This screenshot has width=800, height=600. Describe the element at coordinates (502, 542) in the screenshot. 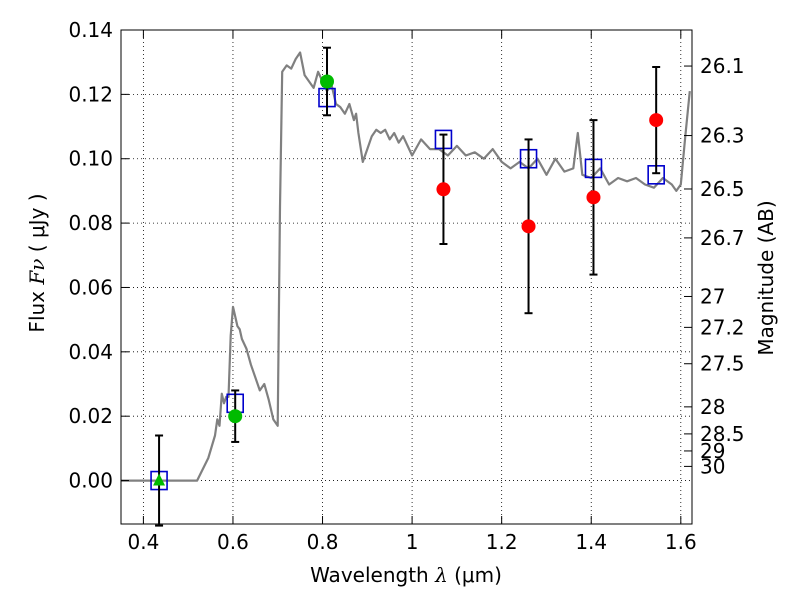

I see `x-tick-label: 1.2` at that location.